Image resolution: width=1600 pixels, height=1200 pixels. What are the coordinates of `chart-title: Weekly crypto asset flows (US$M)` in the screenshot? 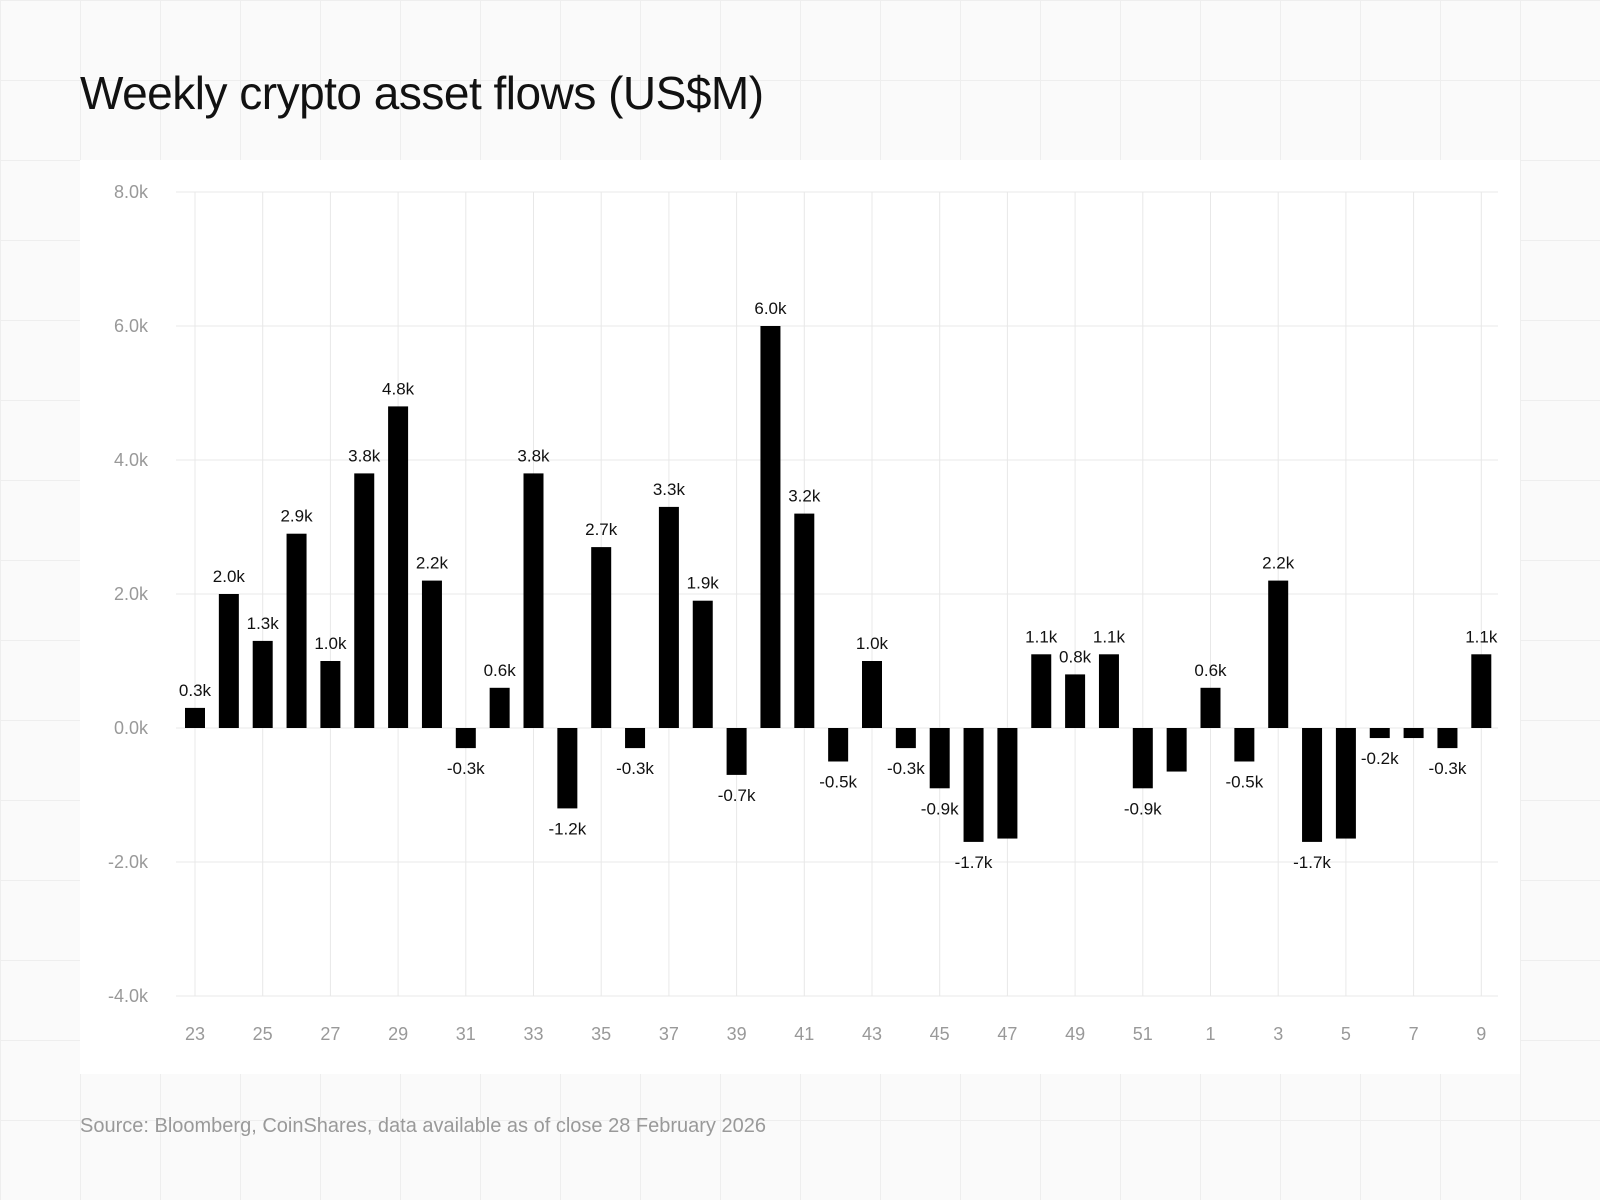 It's located at (422, 93).